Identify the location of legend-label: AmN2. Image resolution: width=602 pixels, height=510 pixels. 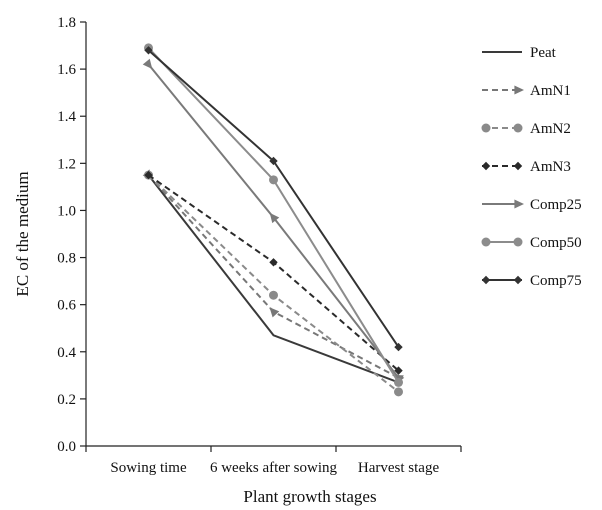
(550, 129).